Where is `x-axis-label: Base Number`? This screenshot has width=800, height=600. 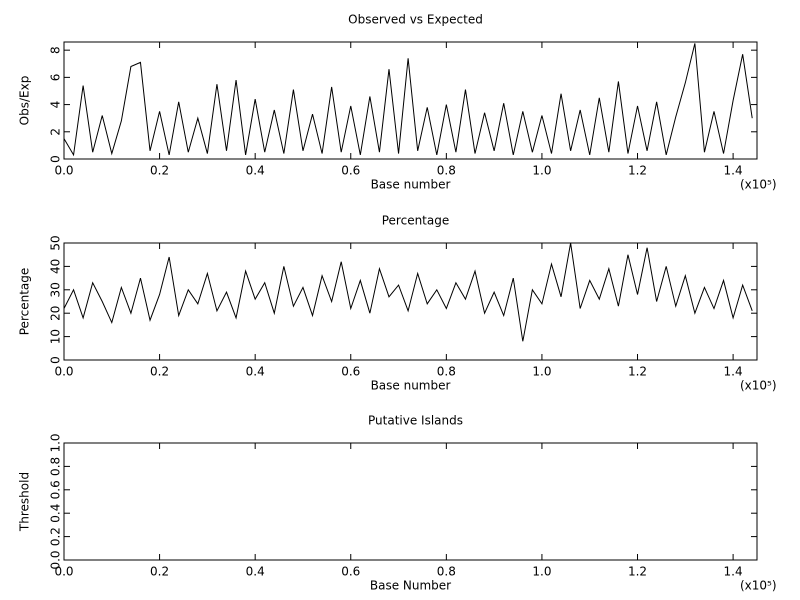
x-axis-label: Base Number is located at coordinates (410, 586).